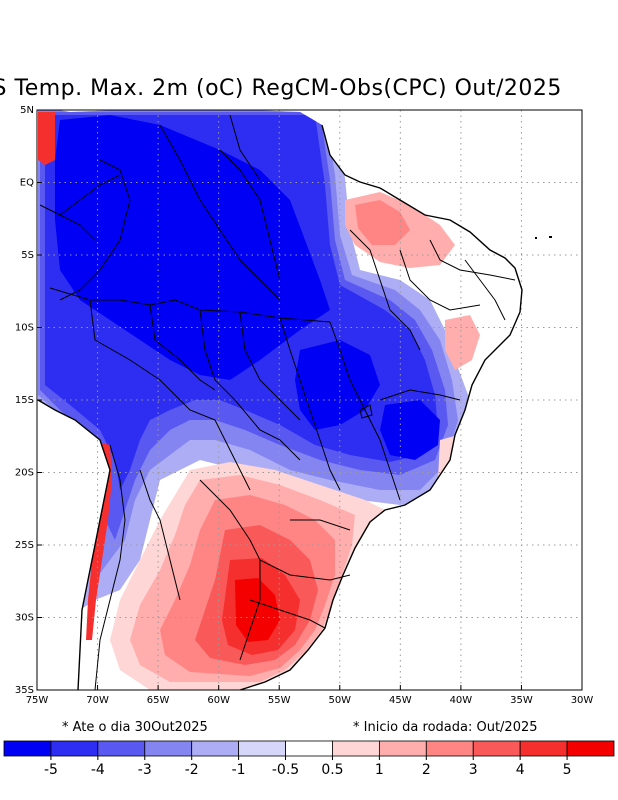 The height and width of the screenshot is (800, 618). I want to click on warm-spot-nw, so click(46, 138).